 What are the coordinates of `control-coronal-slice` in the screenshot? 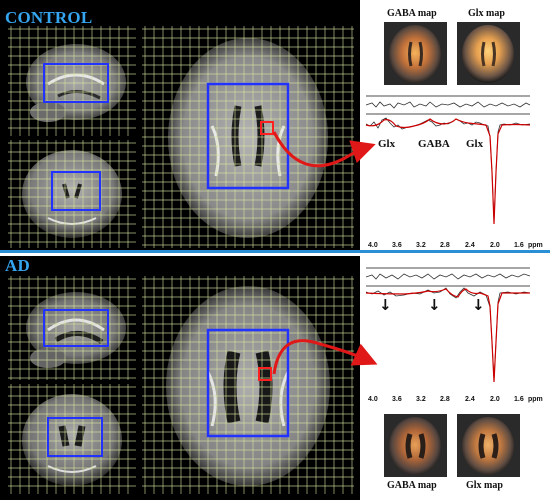 It's located at (72, 194).